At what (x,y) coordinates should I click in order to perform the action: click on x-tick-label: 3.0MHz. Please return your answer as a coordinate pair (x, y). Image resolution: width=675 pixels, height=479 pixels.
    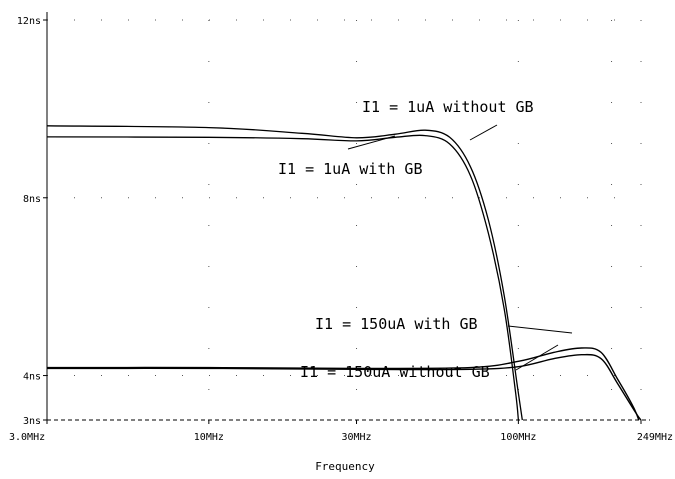
    Looking at the image, I should click on (27, 437).